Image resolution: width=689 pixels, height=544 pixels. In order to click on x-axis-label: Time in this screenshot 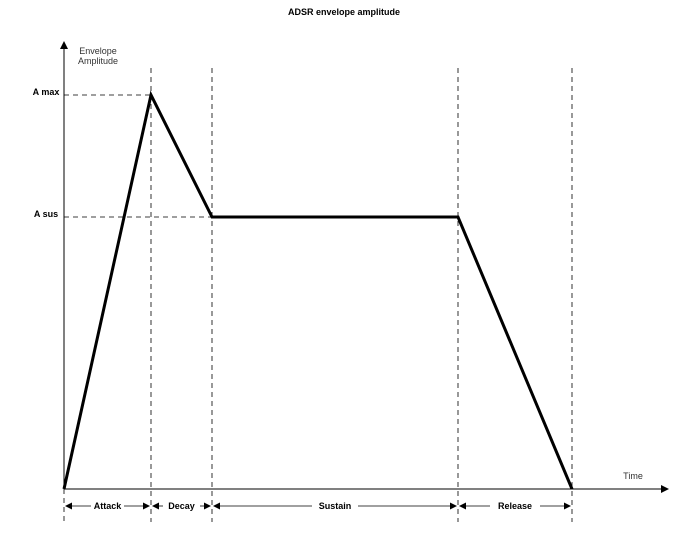, I will do `click(633, 476)`.